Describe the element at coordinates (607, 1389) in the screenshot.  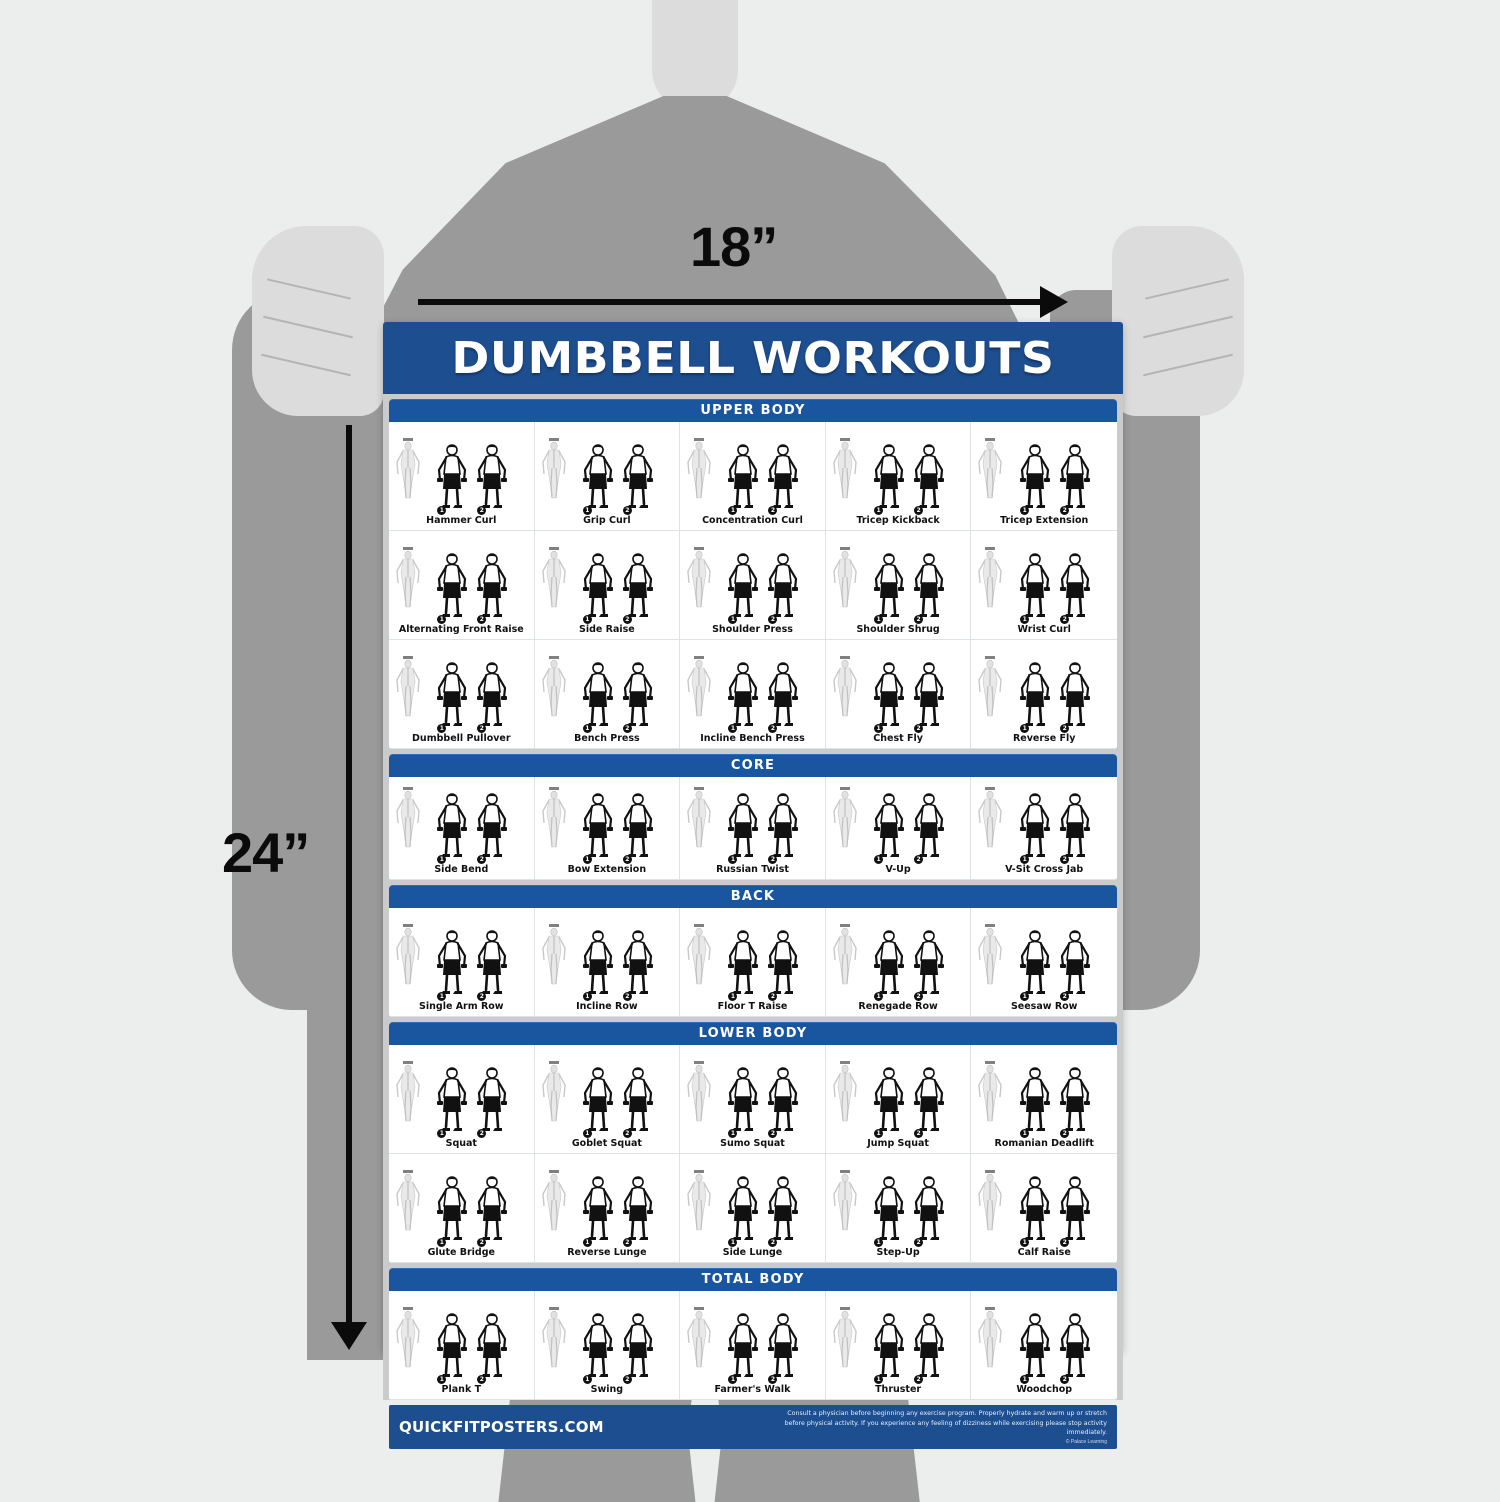
I see `exercise-name: Swing` at that location.